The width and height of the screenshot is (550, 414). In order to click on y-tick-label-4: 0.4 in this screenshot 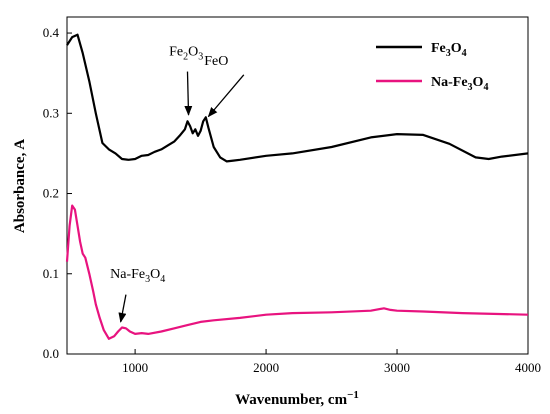, I will do `click(51, 32)`.